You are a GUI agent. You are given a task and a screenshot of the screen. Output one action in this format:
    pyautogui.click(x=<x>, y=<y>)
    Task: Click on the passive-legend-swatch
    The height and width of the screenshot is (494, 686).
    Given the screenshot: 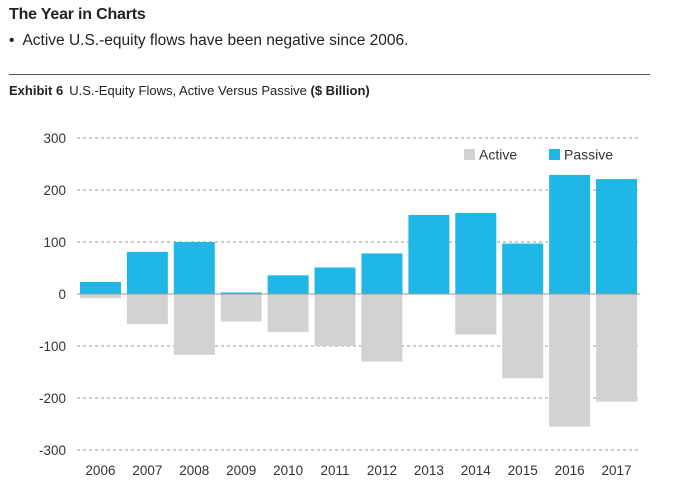 What is the action you would take?
    pyautogui.click(x=554, y=154)
    